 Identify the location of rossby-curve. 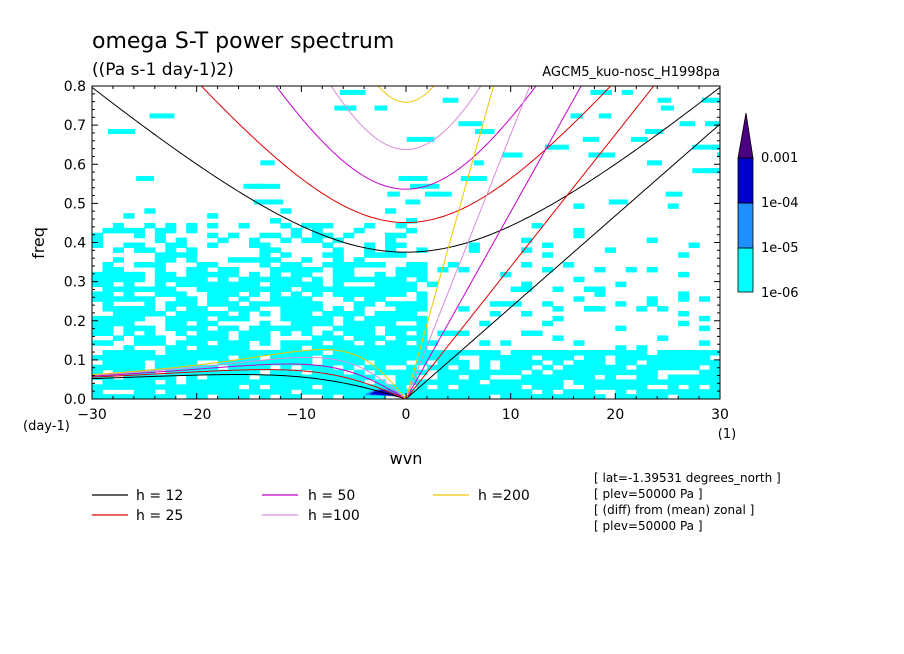
(249, 386).